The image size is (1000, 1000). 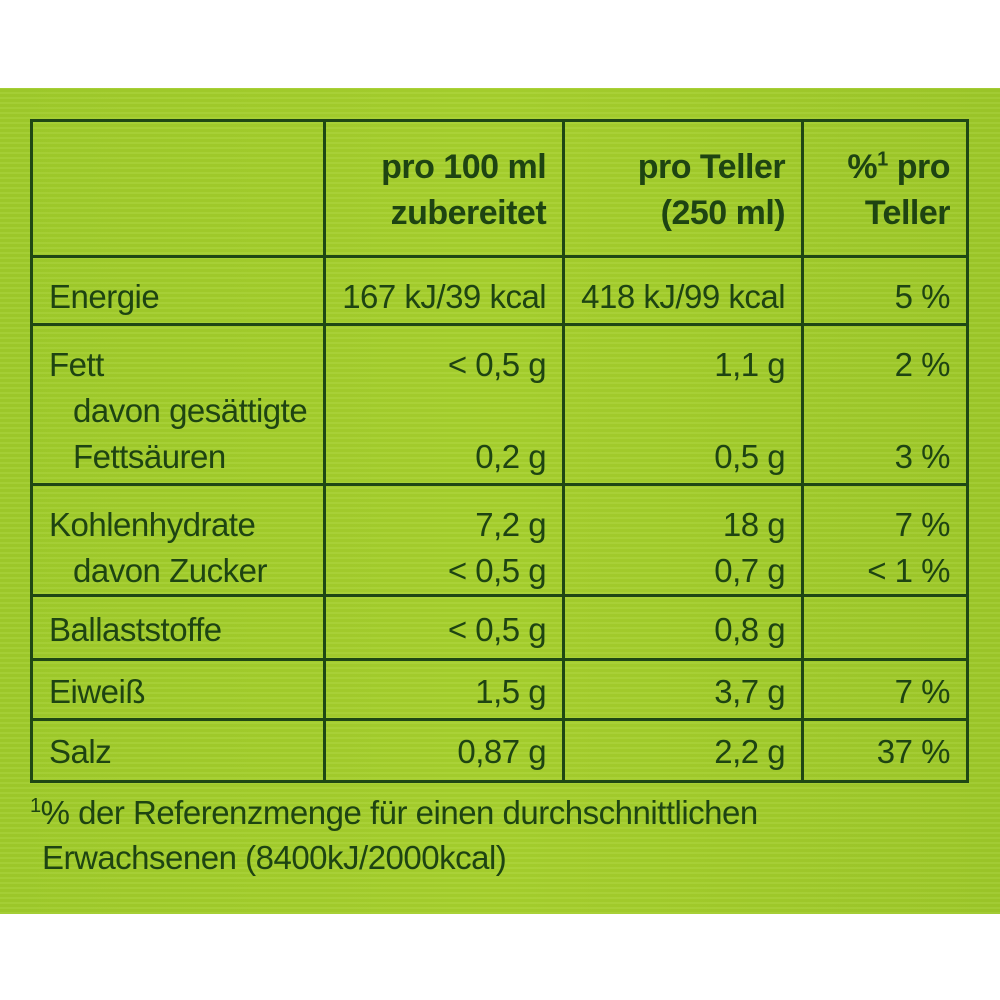 I want to click on row-sublabel: davon Zucker, so click(x=170, y=570).